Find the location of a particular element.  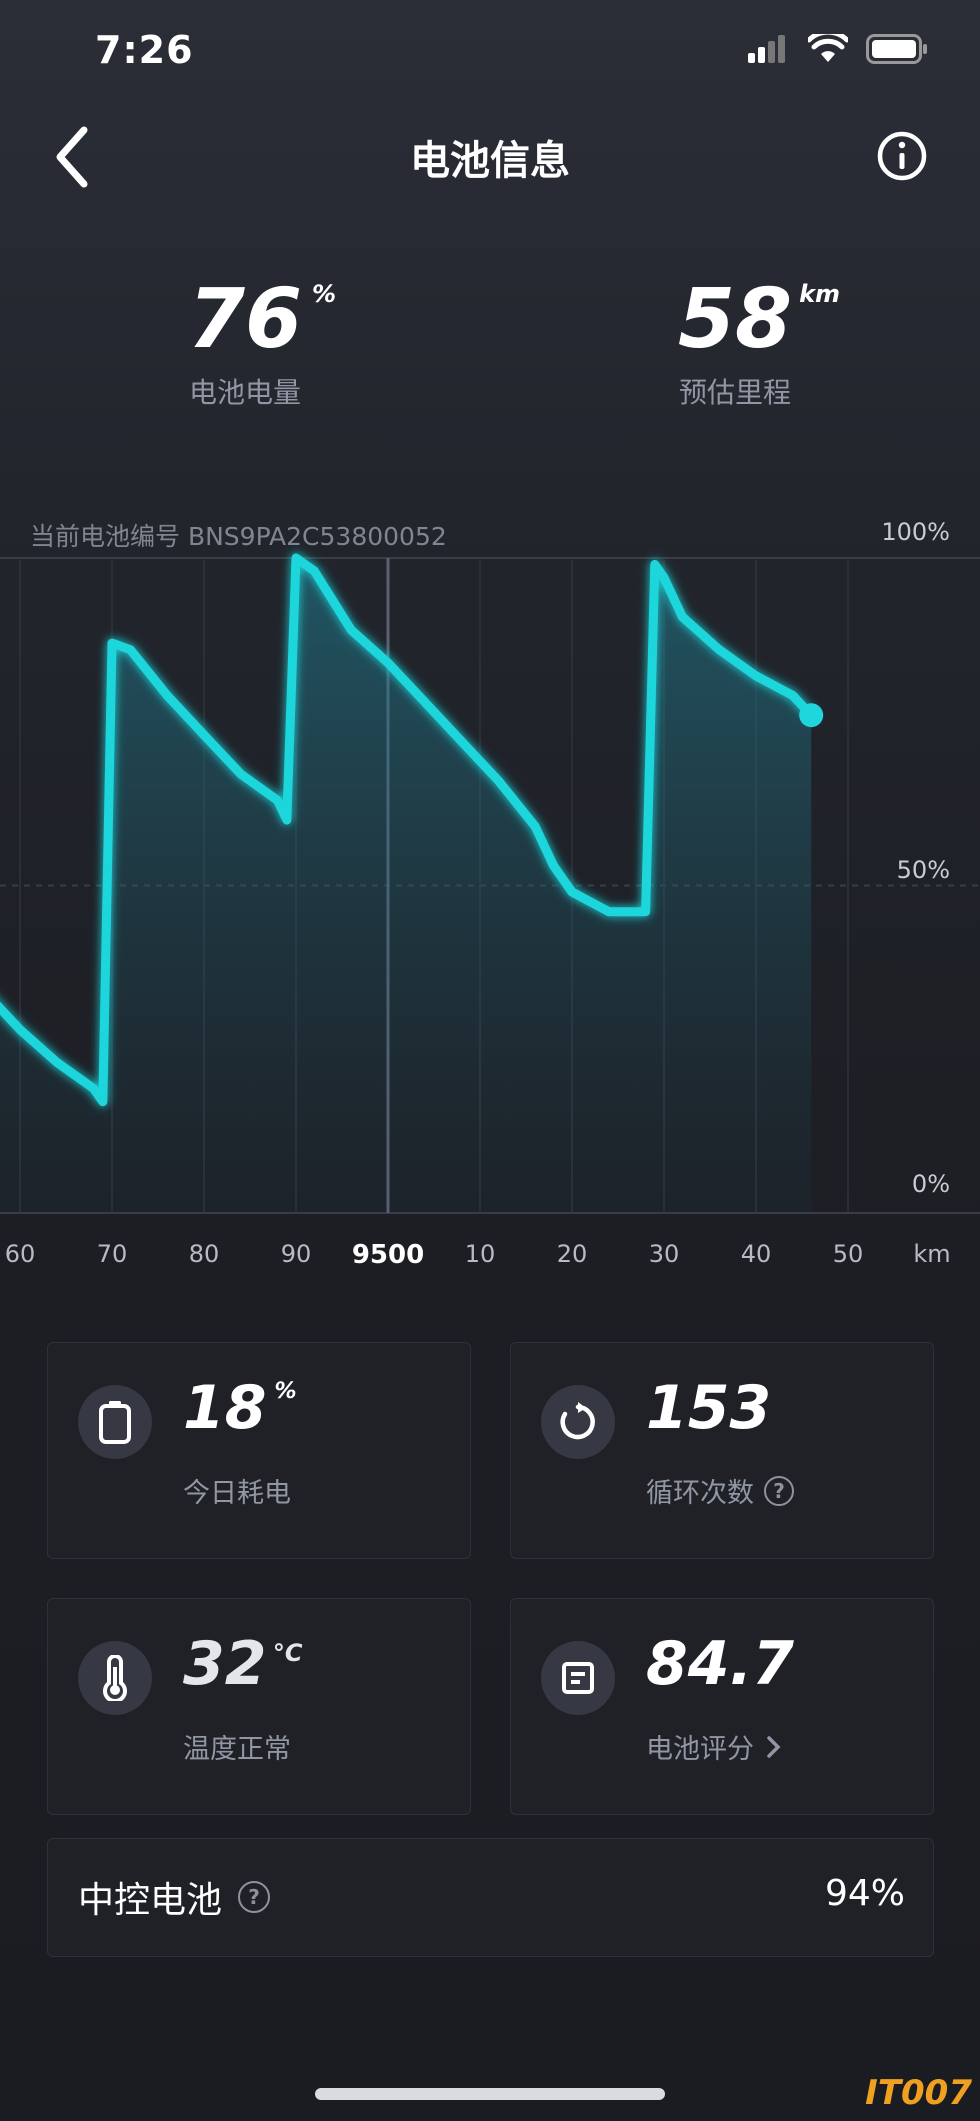

wifi-icon is located at coordinates (828, 48).